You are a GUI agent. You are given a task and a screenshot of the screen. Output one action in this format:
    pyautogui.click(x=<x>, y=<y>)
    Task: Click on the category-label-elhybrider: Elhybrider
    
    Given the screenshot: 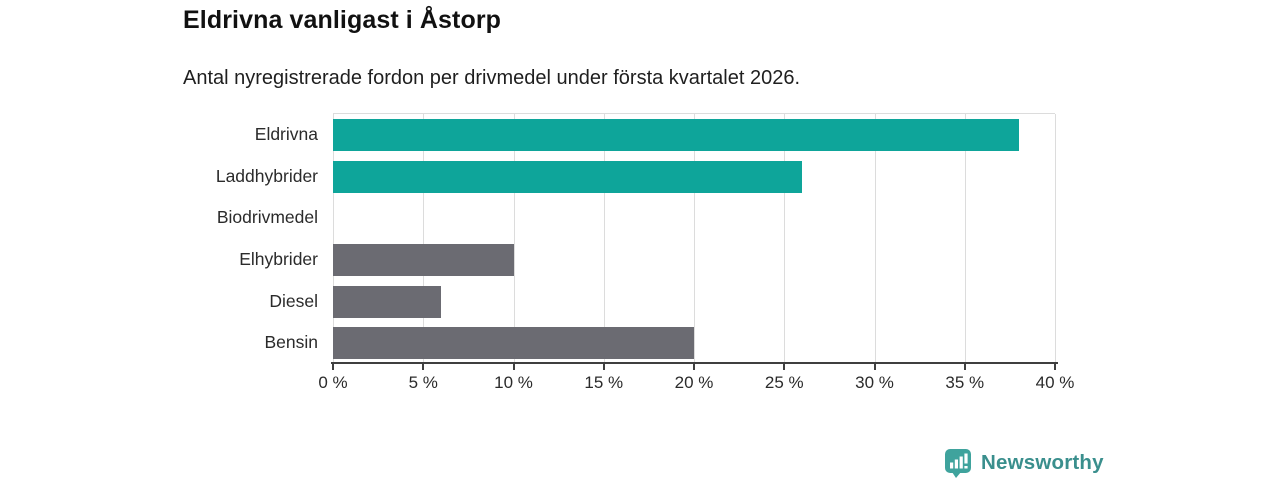 What is the action you would take?
    pyautogui.click(x=278, y=258)
    